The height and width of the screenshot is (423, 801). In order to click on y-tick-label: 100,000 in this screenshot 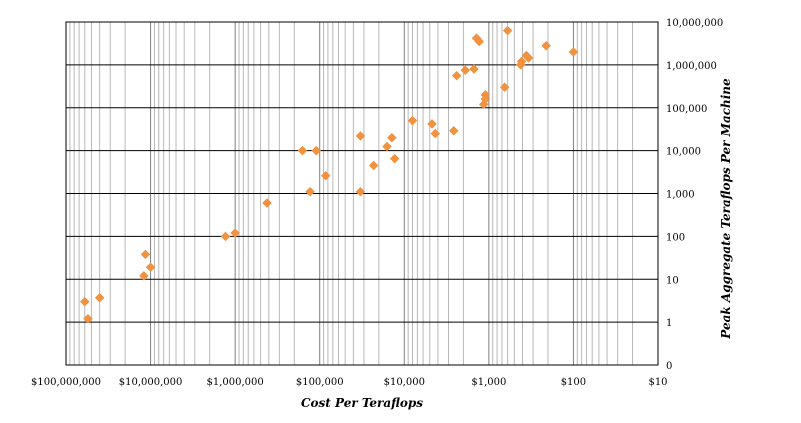, I will do `click(686, 109)`.